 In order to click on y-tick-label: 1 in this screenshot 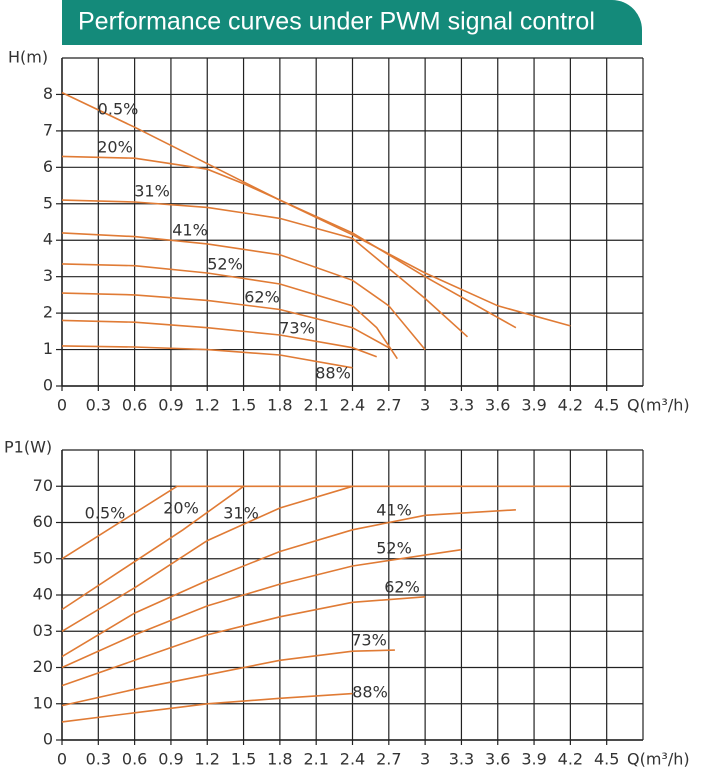, I will do `click(48, 348)`.